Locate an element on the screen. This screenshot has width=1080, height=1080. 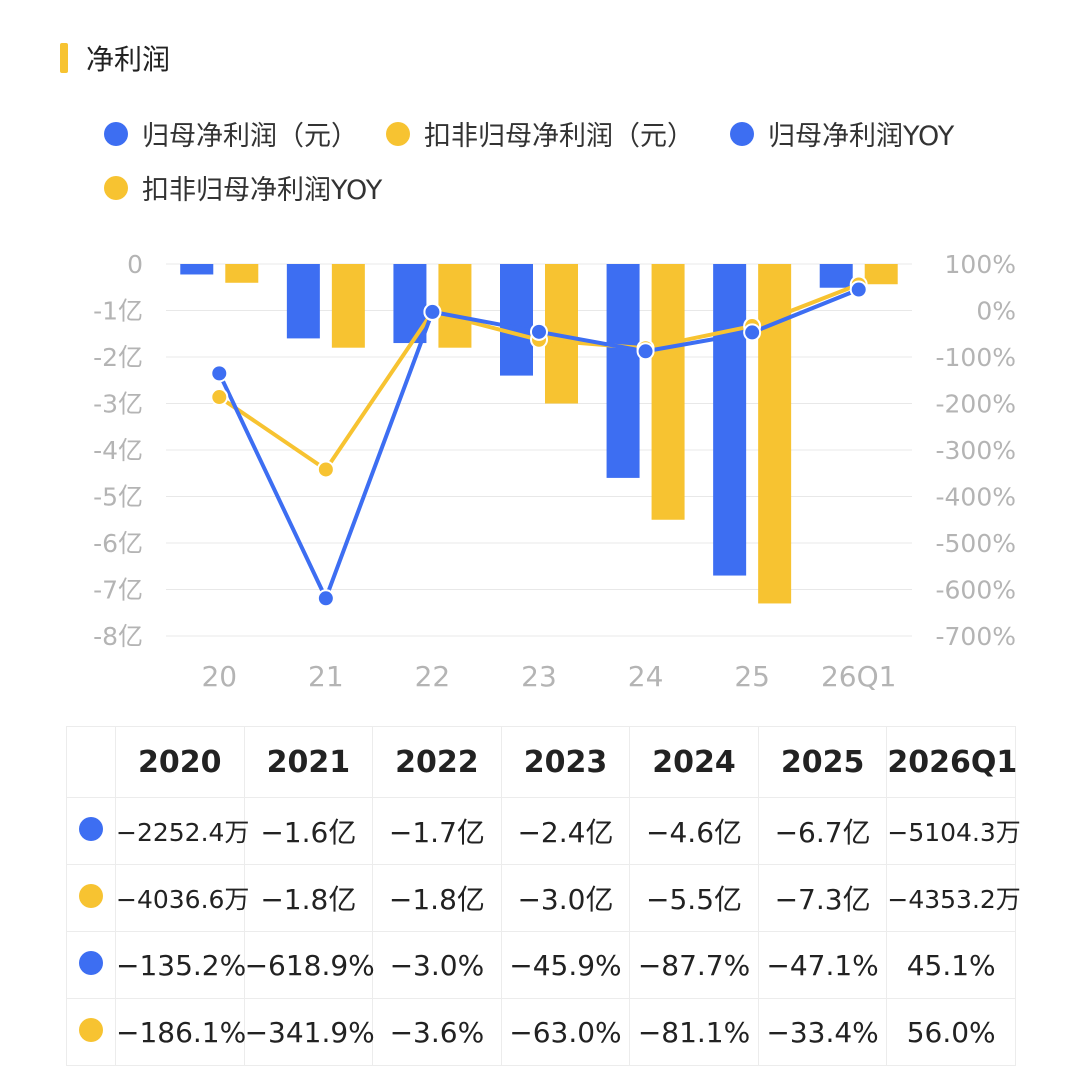
y-left-tick-label: -2亿 is located at coordinates (118, 357).